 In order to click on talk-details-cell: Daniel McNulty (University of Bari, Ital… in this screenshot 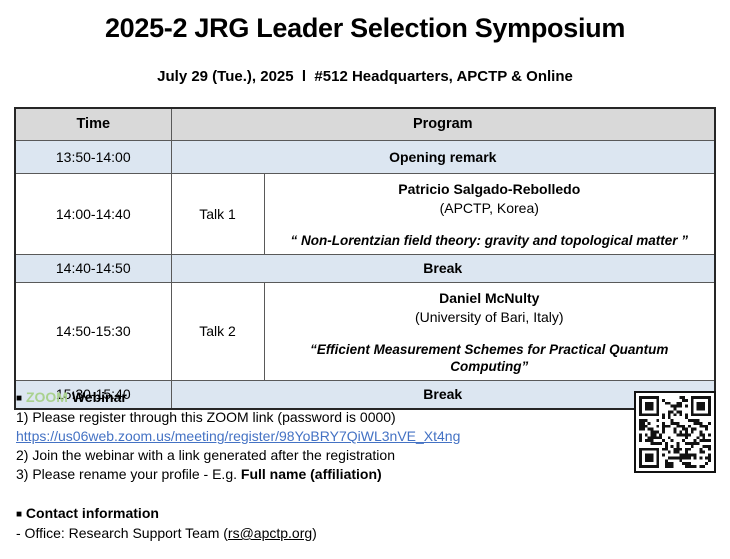, I will do `click(489, 331)`.